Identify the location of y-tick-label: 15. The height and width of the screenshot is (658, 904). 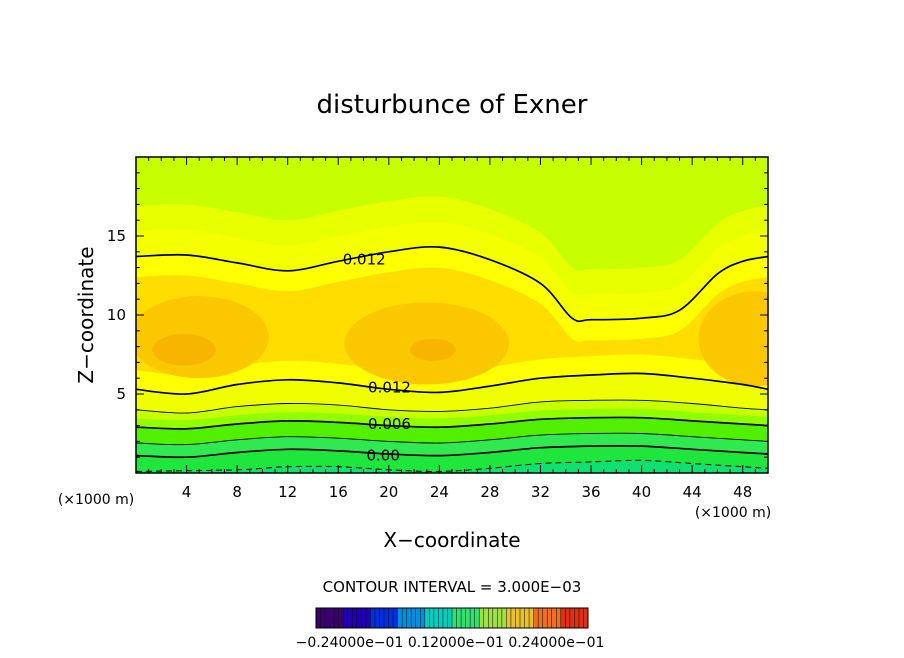
(116, 236).